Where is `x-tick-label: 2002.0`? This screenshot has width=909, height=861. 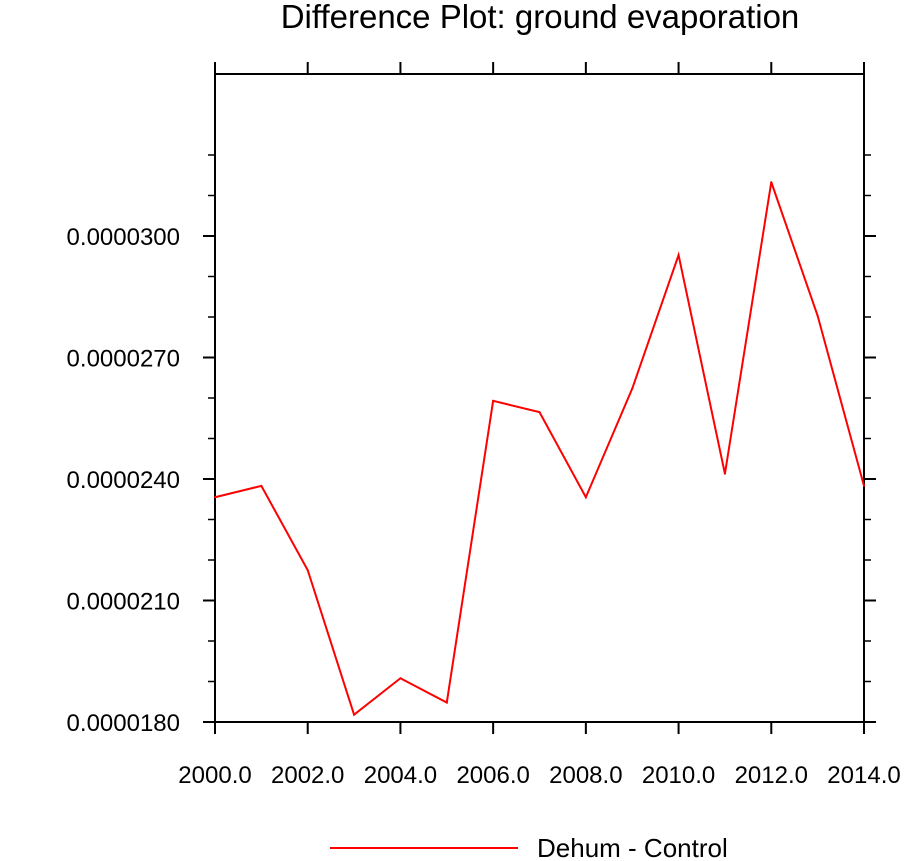
x-tick-label: 2002.0 is located at coordinates (307, 775).